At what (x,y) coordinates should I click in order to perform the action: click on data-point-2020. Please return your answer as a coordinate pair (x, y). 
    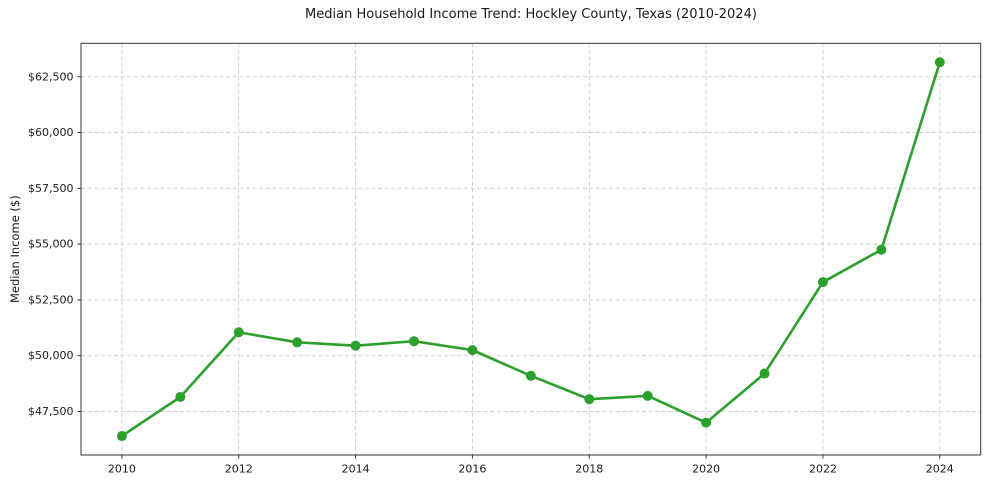
    Looking at the image, I should click on (706, 422).